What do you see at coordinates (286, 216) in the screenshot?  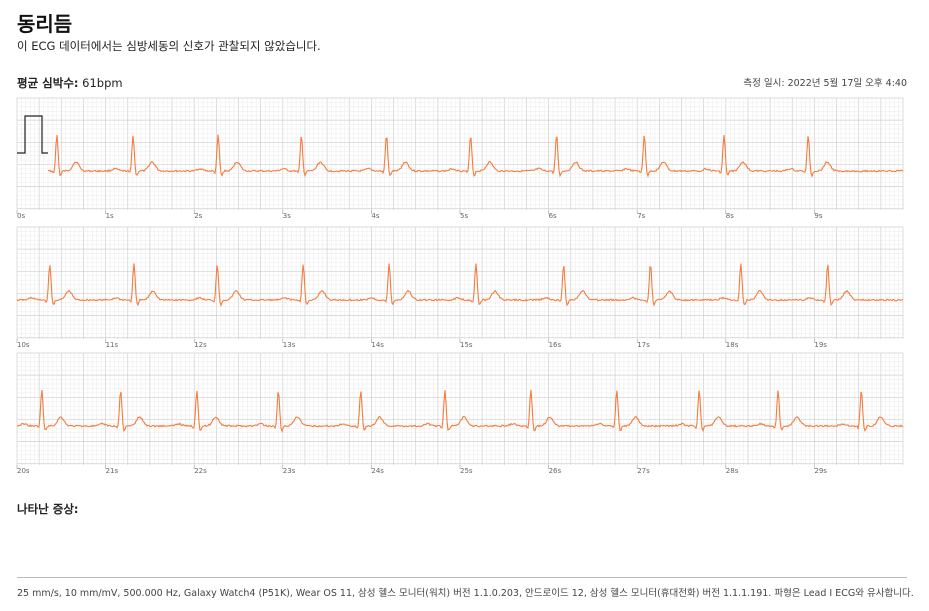 I see `time-tick-label: 3s` at bounding box center [286, 216].